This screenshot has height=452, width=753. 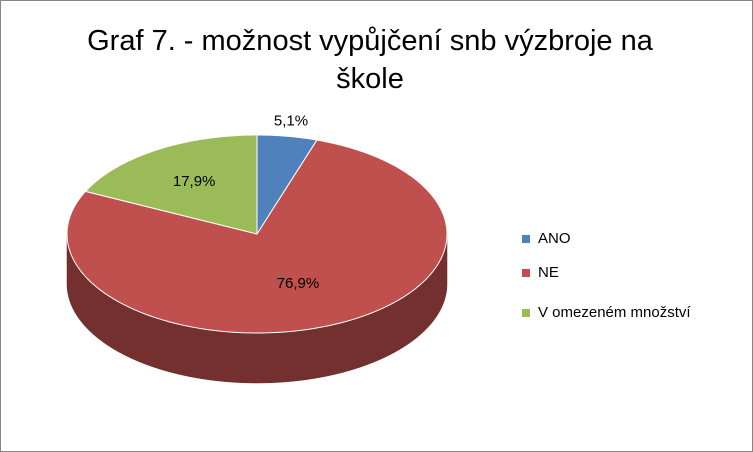 What do you see at coordinates (298, 283) in the screenshot?
I see `data-label: 76,9%` at bounding box center [298, 283].